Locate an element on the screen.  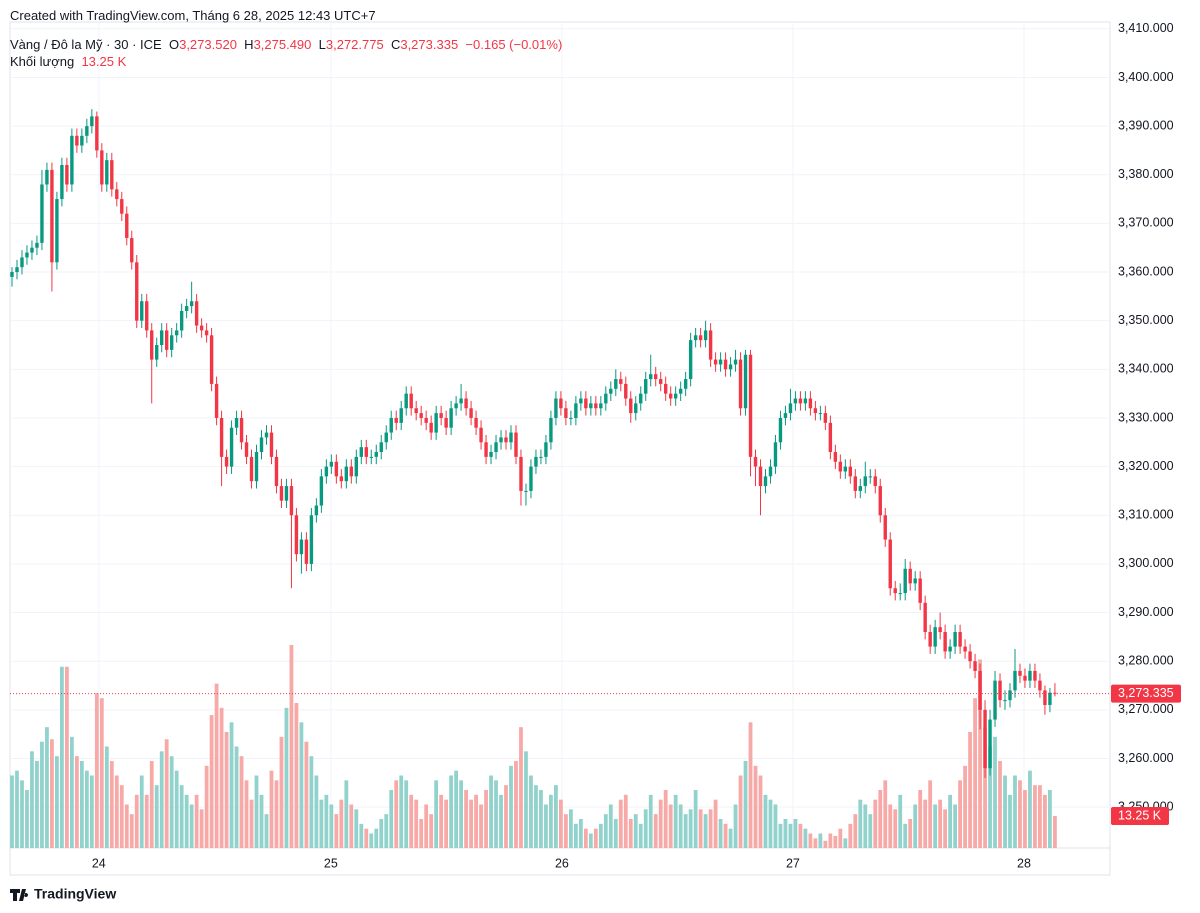
x-tick-label: 27 is located at coordinates (793, 863).